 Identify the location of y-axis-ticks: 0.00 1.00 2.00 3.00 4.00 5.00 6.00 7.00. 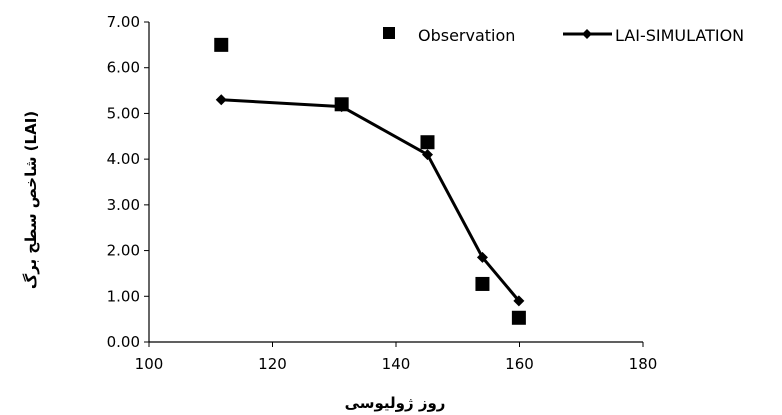
(128, 182).